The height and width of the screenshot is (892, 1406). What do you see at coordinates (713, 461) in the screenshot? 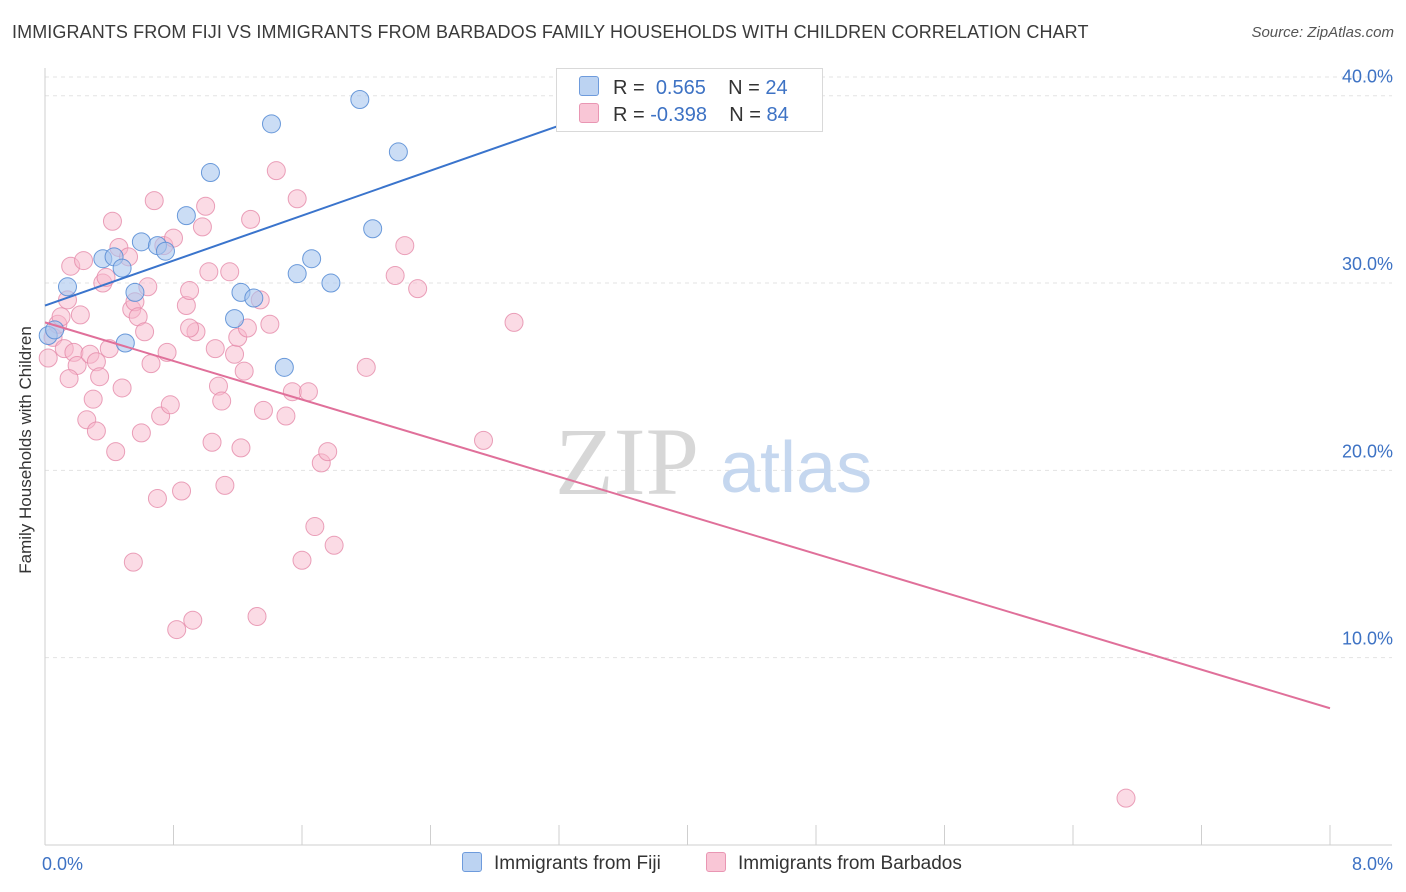
I see `watermark: ZIP atlas` at bounding box center [713, 461].